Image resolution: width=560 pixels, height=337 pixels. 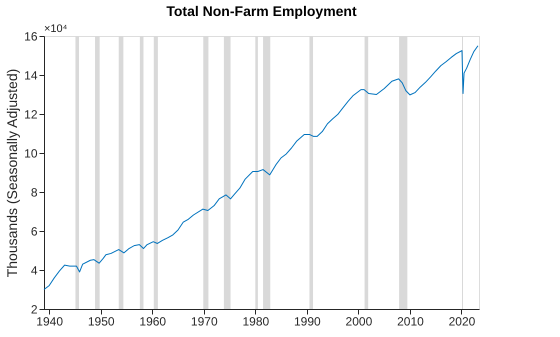 I want to click on x-tick-label: 1990, so click(x=308, y=321).